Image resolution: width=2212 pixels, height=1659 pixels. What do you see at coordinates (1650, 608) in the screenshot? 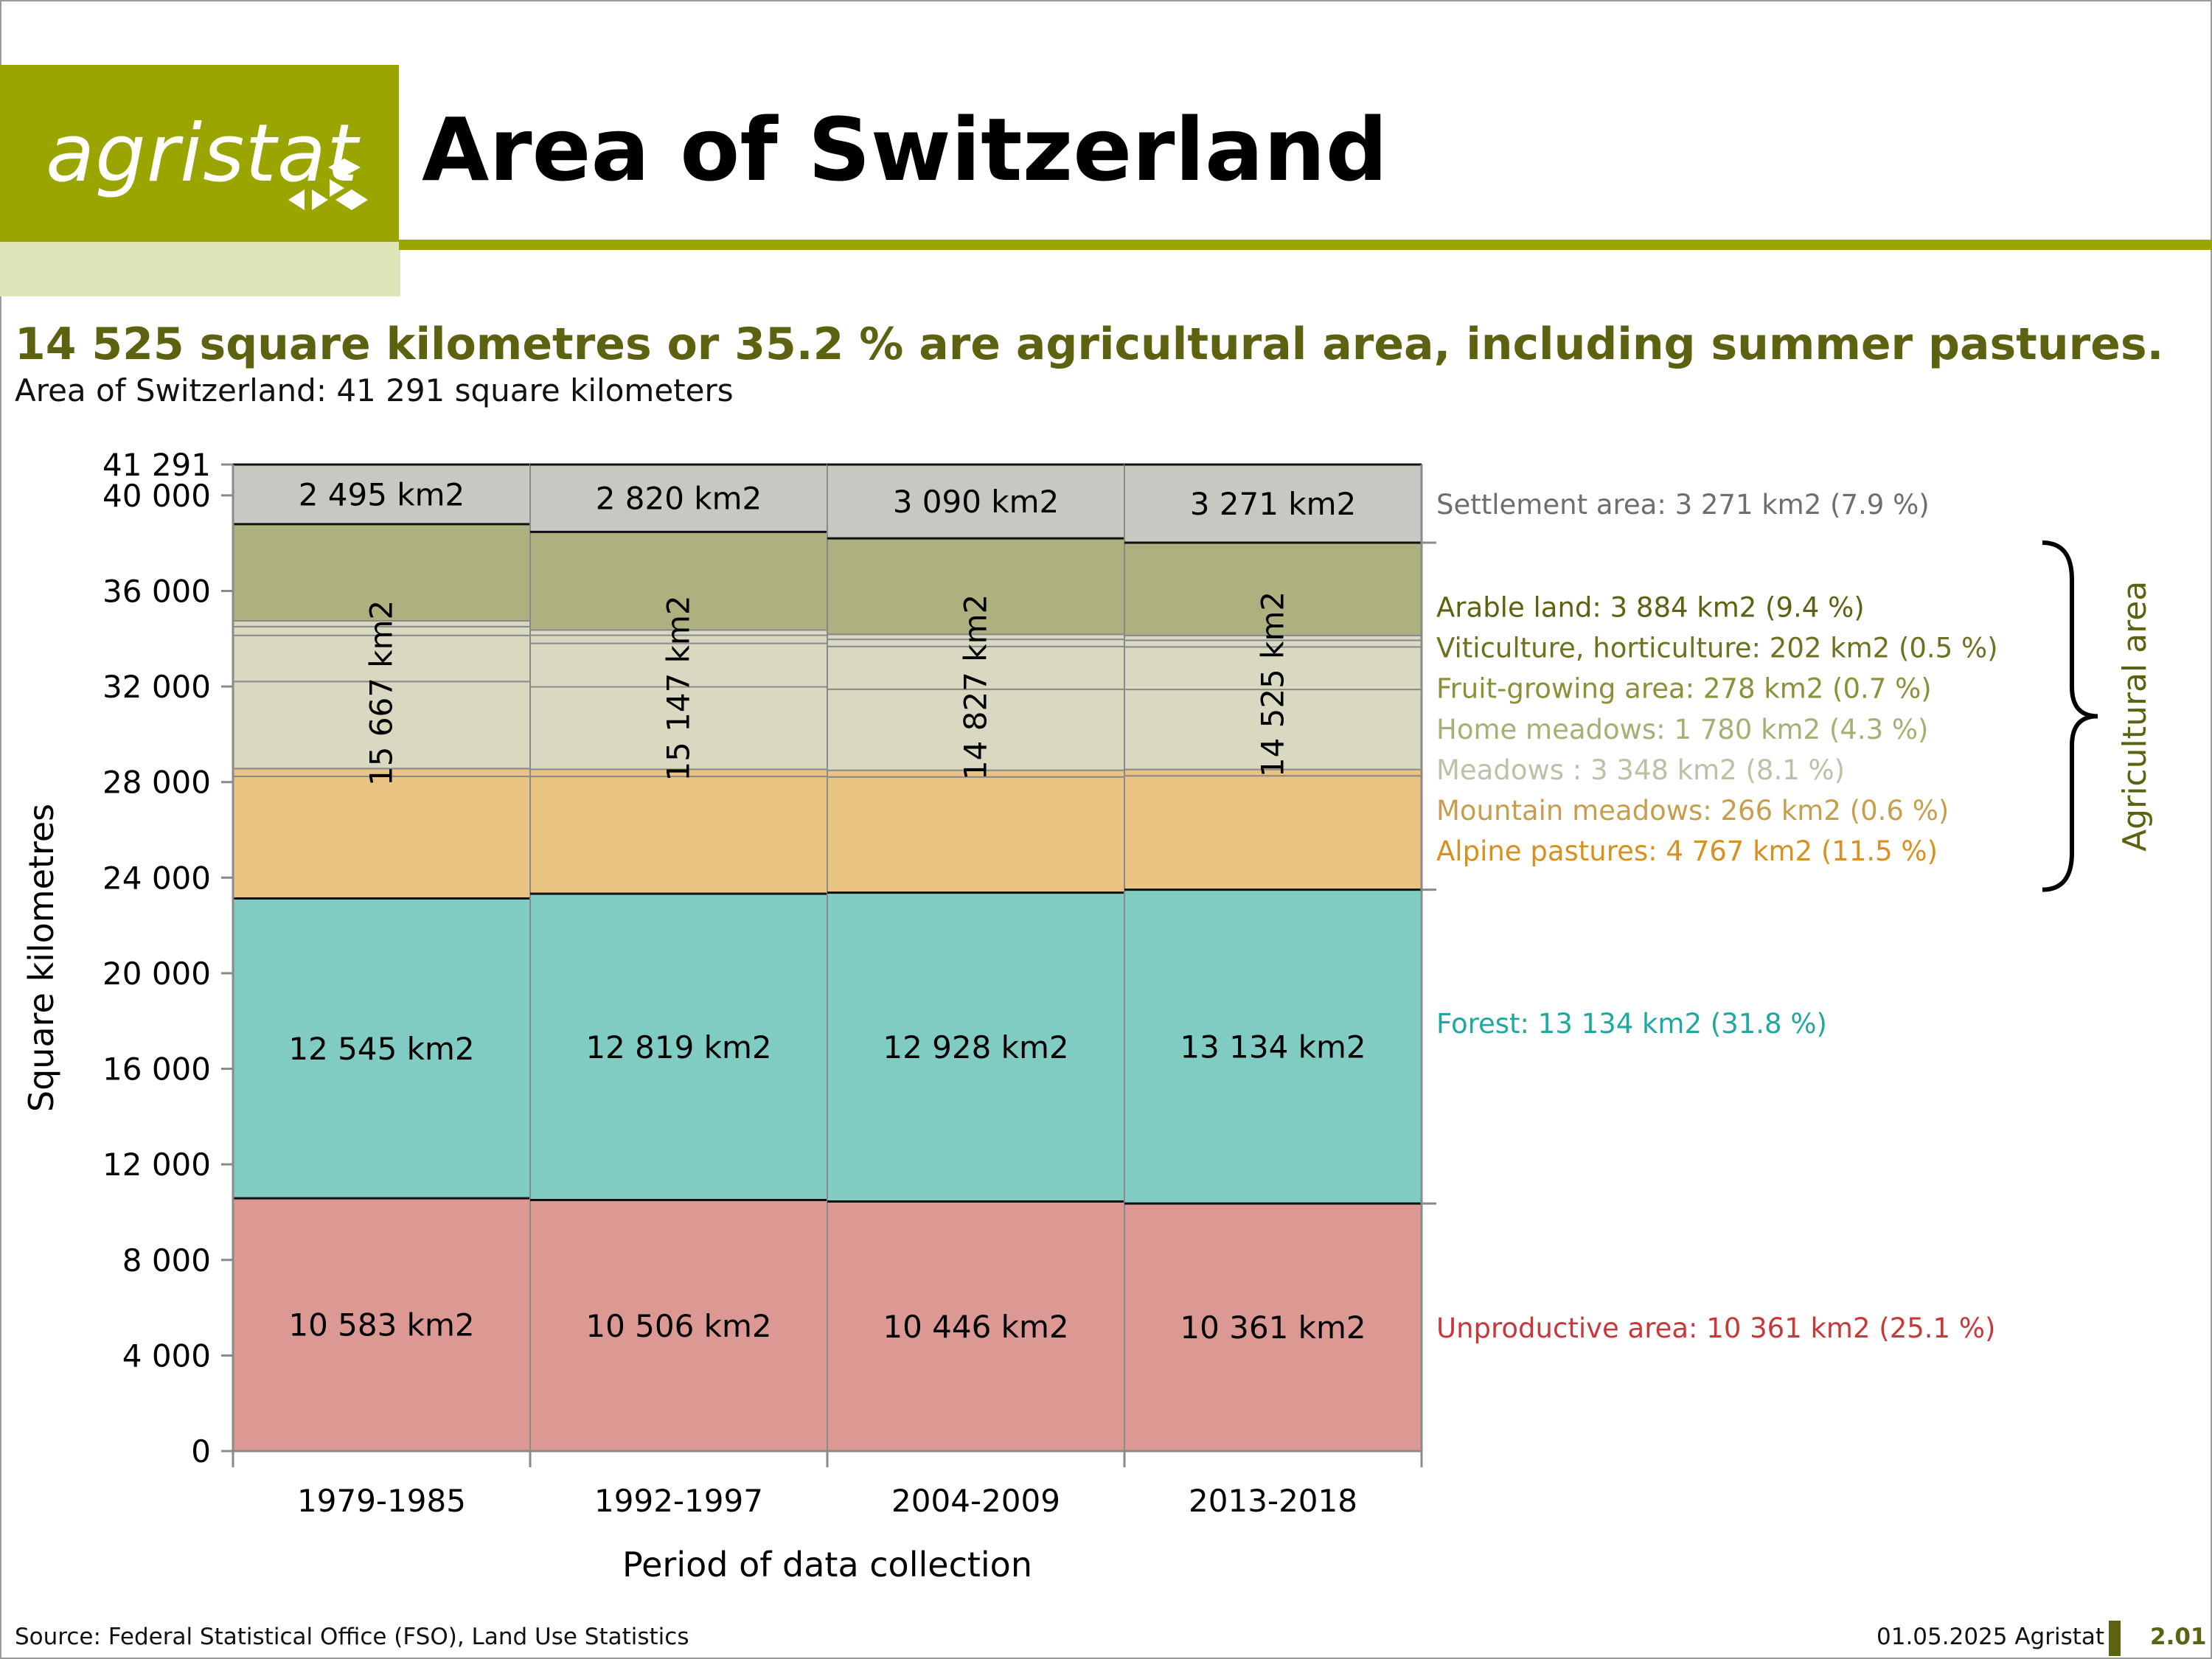
I see `legend-label: Arable land: 3 884 km2 (9.4 %)` at bounding box center [1650, 608].